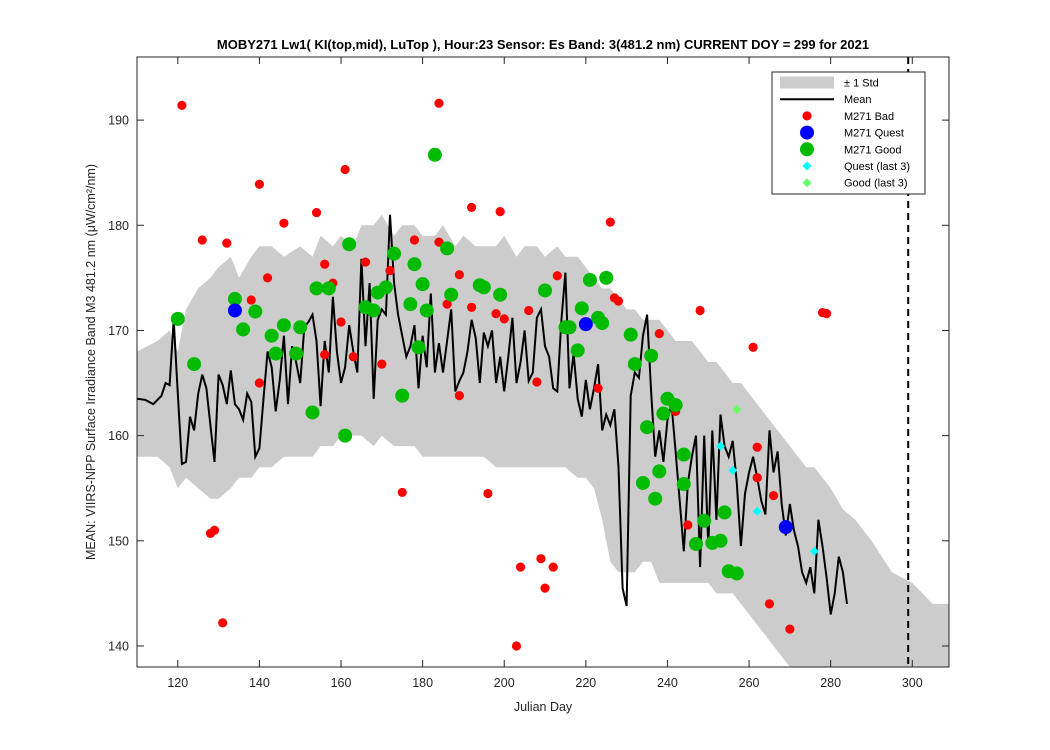 The image size is (1050, 750). I want to click on legend-label: ± 1 Std, so click(861, 84).